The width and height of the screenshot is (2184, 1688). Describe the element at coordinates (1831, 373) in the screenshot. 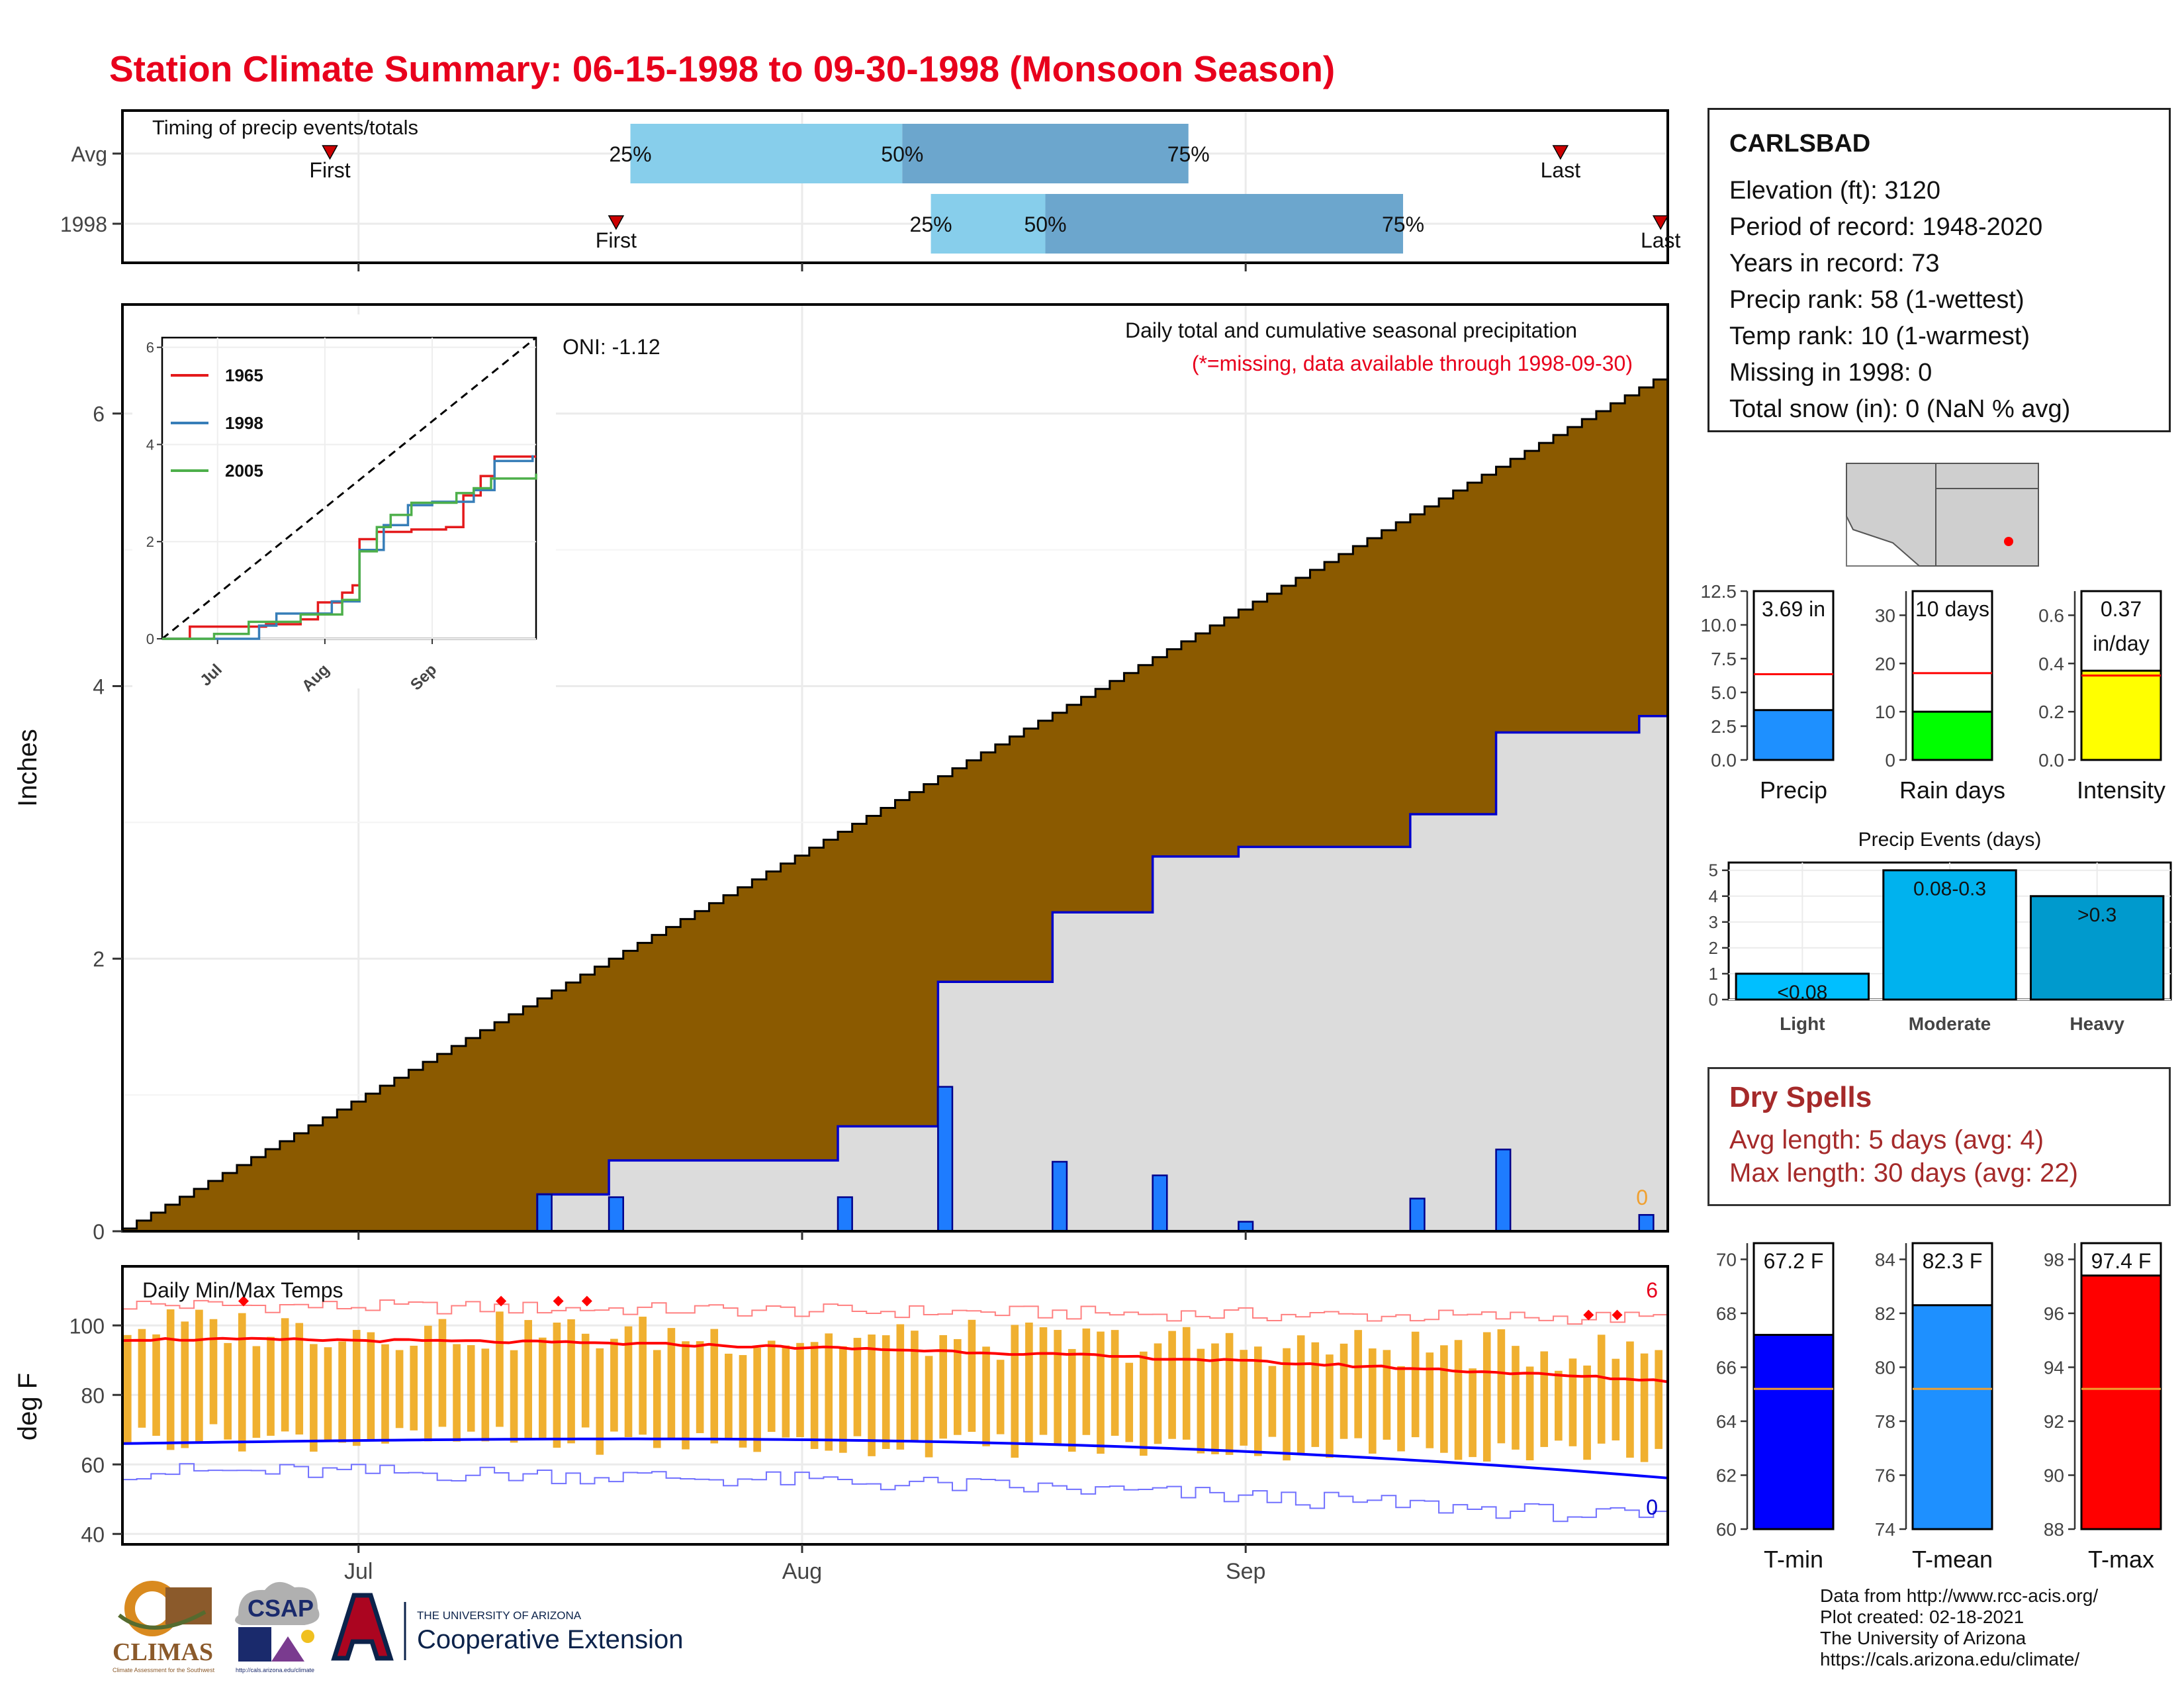

I see `station-missing: Missing in 1998: 0` at that location.